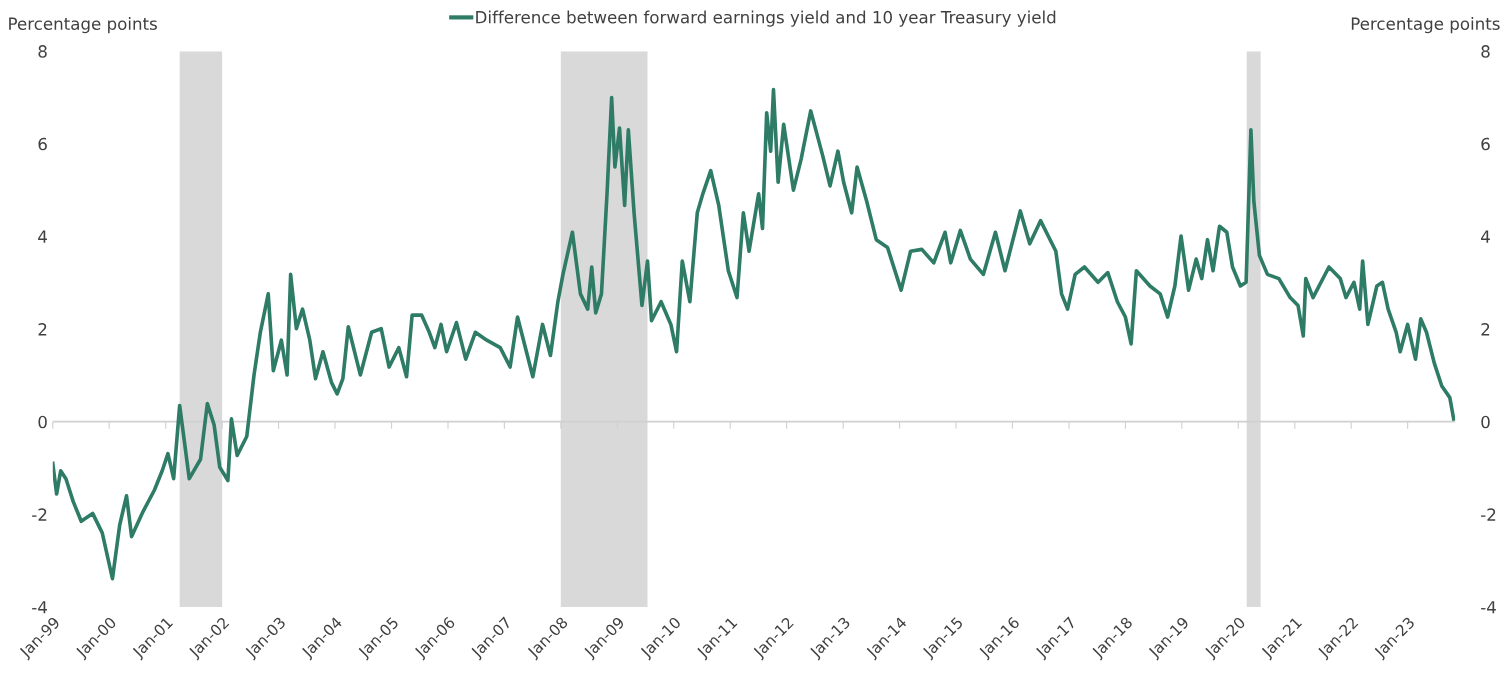 The height and width of the screenshot is (682, 1508). What do you see at coordinates (42, 144) in the screenshot?
I see `y-tick-label: 6` at bounding box center [42, 144].